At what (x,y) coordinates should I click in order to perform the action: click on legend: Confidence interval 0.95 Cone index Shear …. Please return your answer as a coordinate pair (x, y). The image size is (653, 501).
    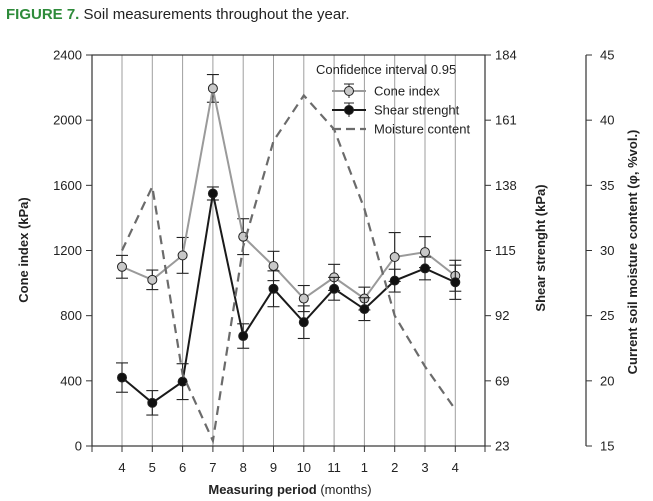
    Looking at the image, I should click on (393, 99).